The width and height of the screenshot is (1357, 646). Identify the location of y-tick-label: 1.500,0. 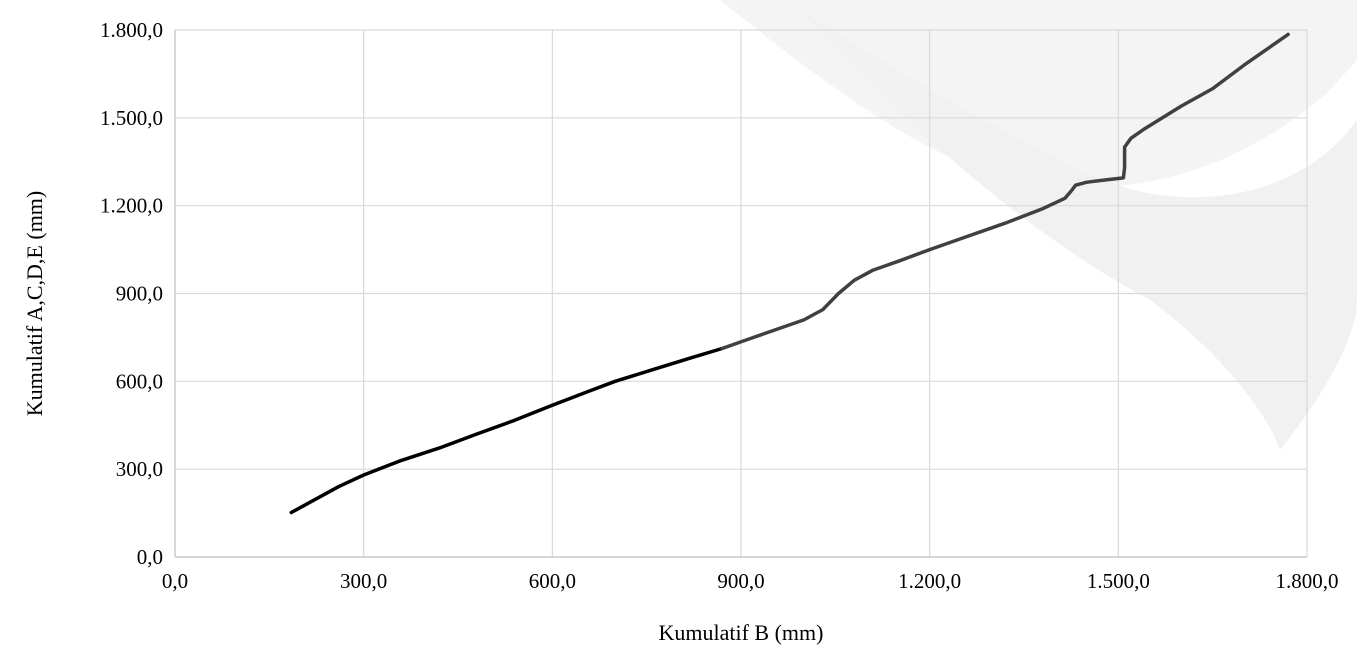
(131, 118).